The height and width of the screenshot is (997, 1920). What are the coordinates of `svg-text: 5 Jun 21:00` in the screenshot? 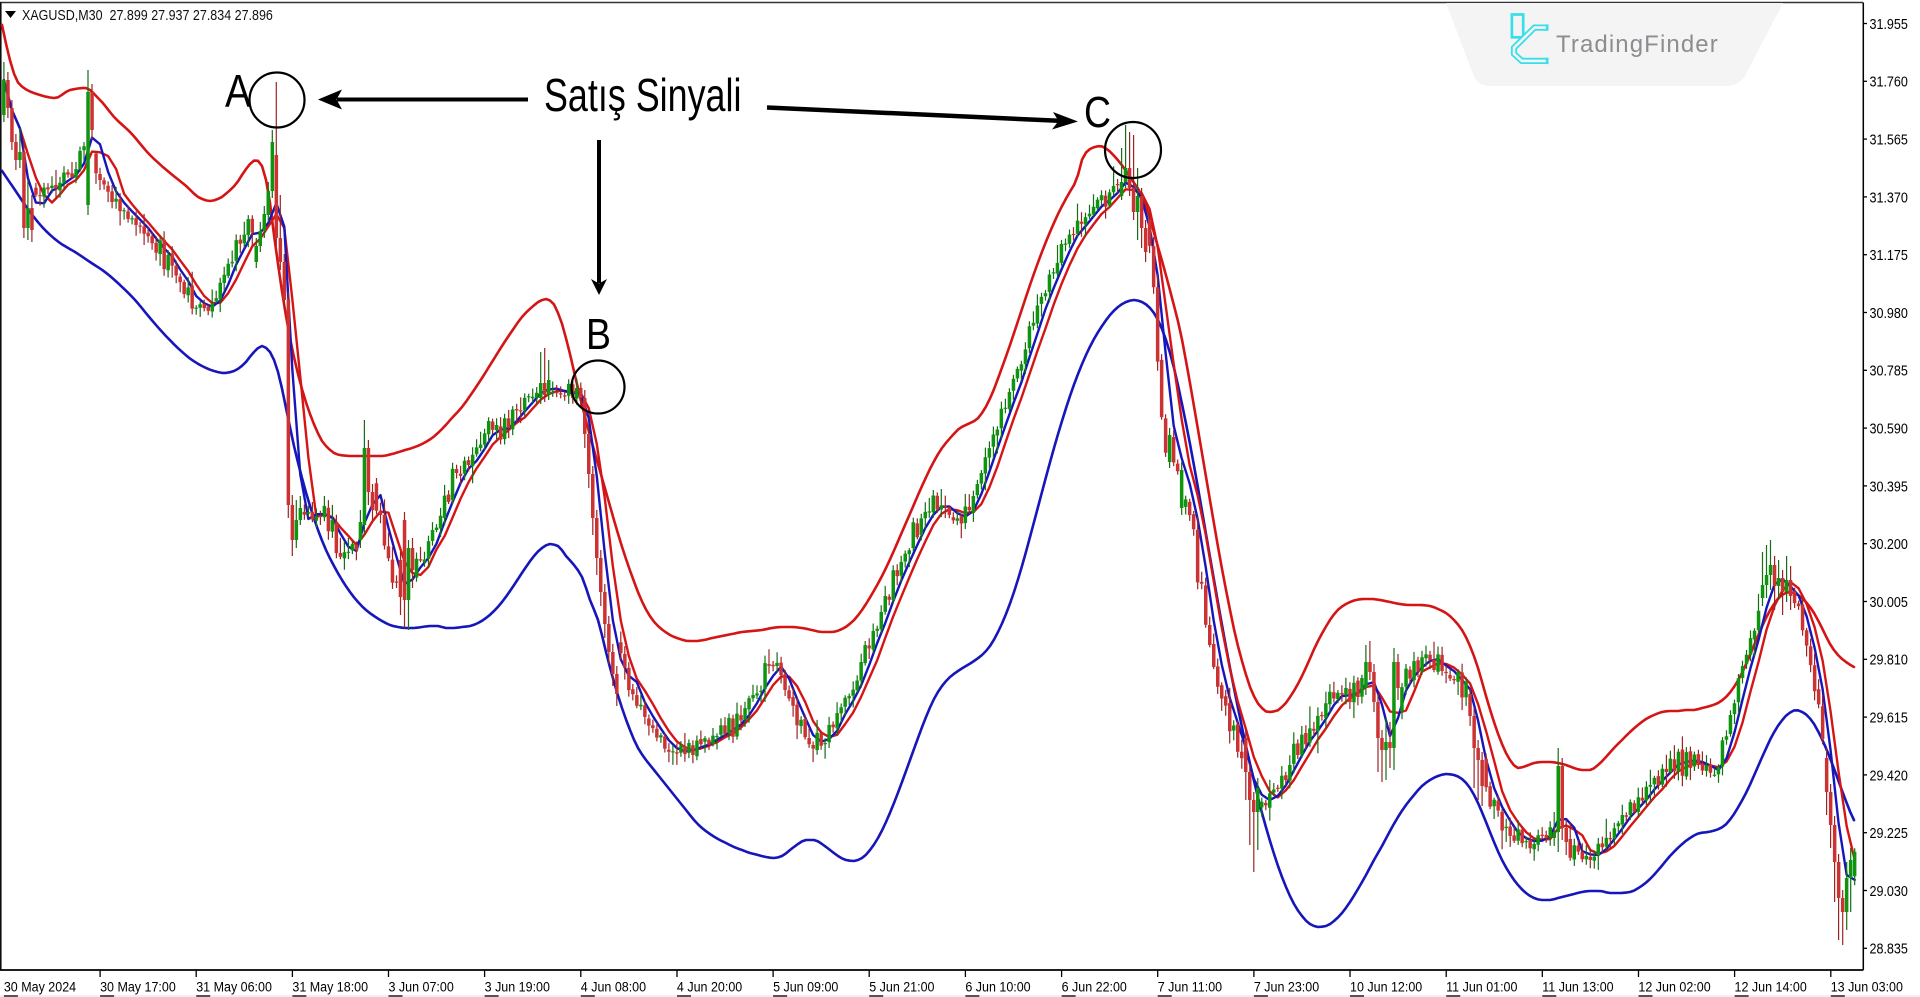 It's located at (901, 987).